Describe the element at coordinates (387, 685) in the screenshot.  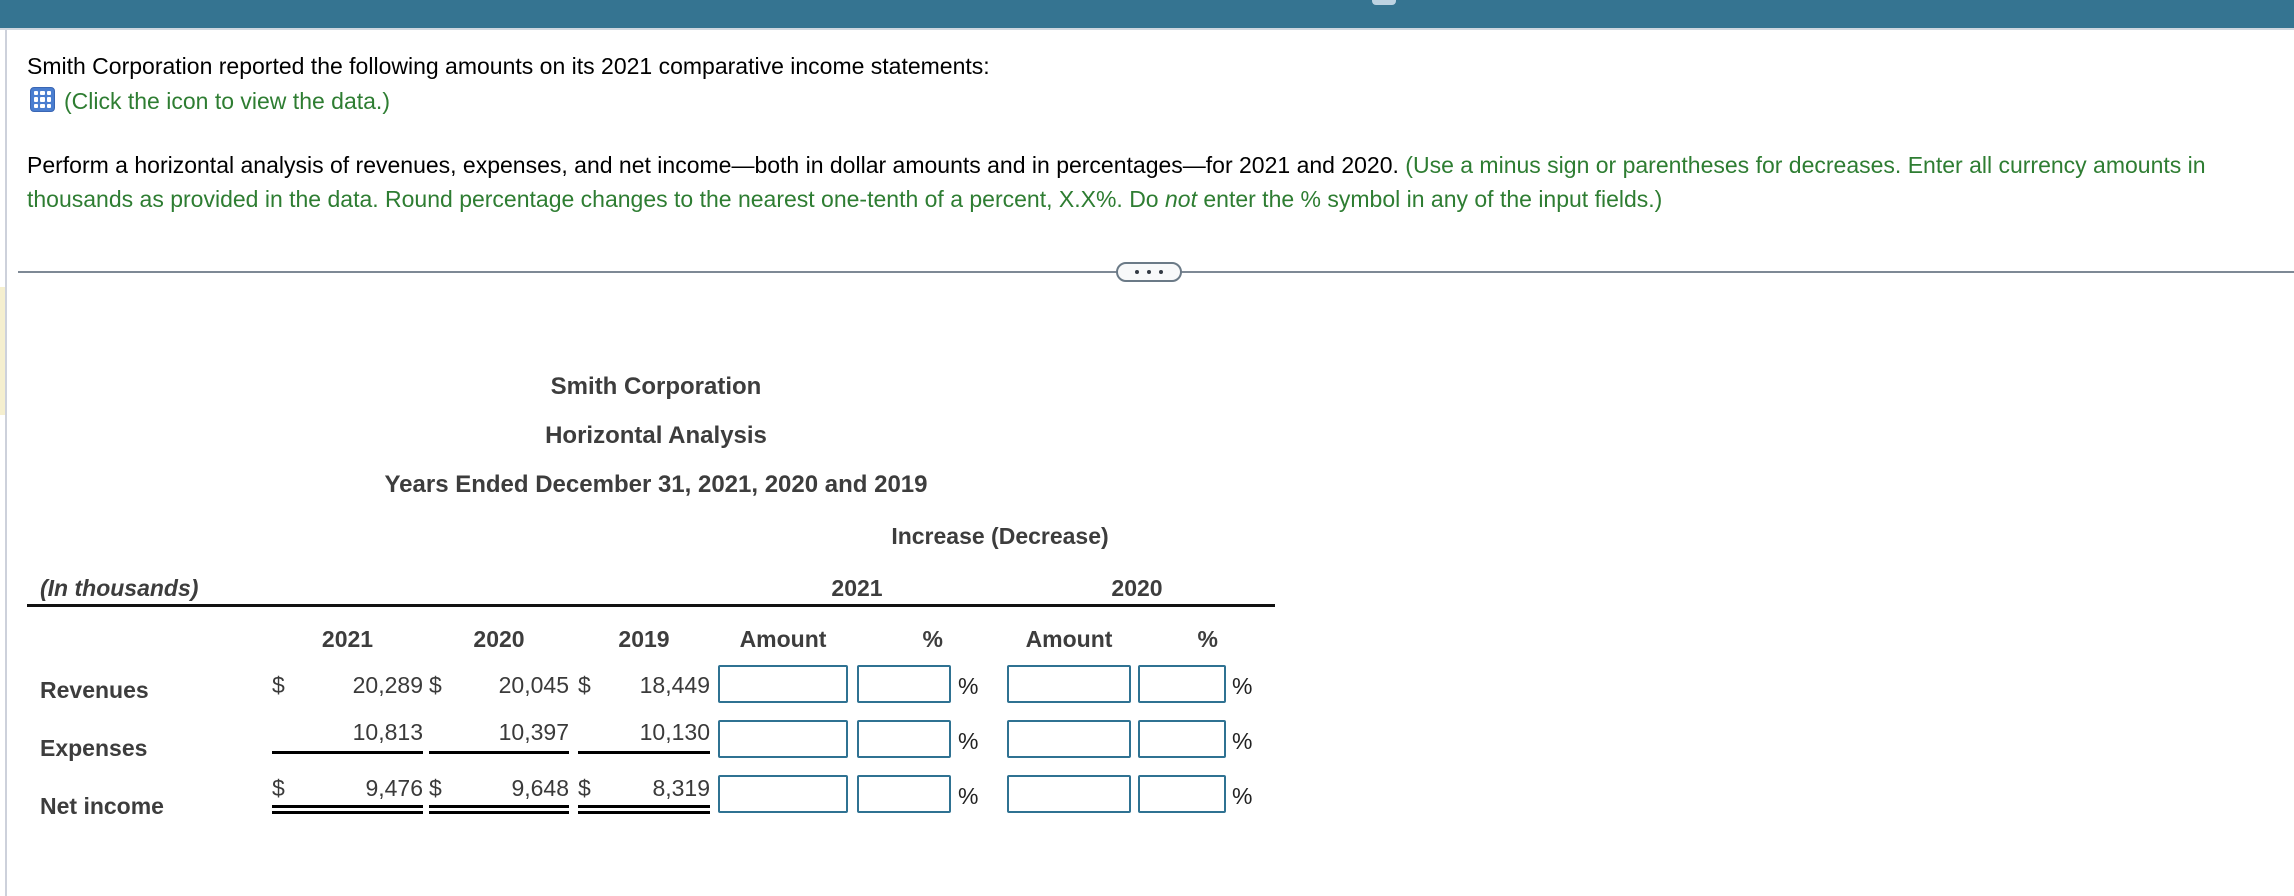
I see `cell-value: 20,289` at that location.